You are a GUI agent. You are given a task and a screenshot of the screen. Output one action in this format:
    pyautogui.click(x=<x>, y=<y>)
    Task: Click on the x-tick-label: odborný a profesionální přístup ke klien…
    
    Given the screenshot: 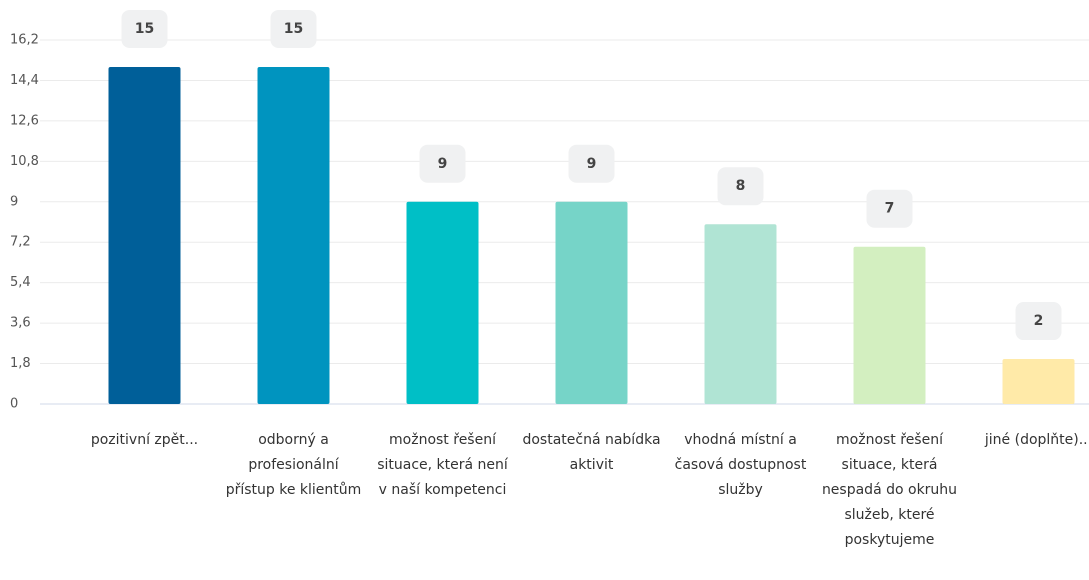 What is the action you would take?
    pyautogui.click(x=293, y=465)
    